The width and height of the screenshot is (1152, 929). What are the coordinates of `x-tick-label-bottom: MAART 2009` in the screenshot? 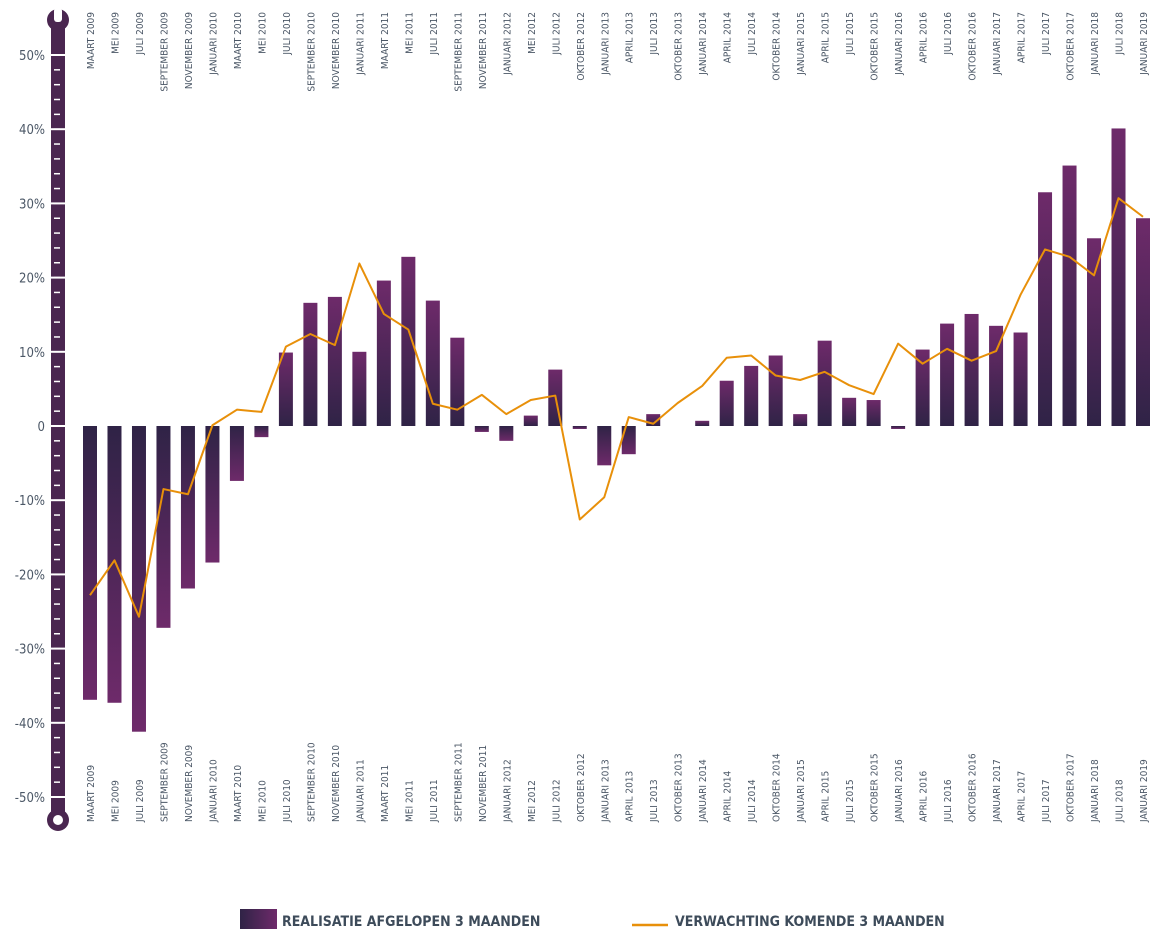 It's located at (91, 793).